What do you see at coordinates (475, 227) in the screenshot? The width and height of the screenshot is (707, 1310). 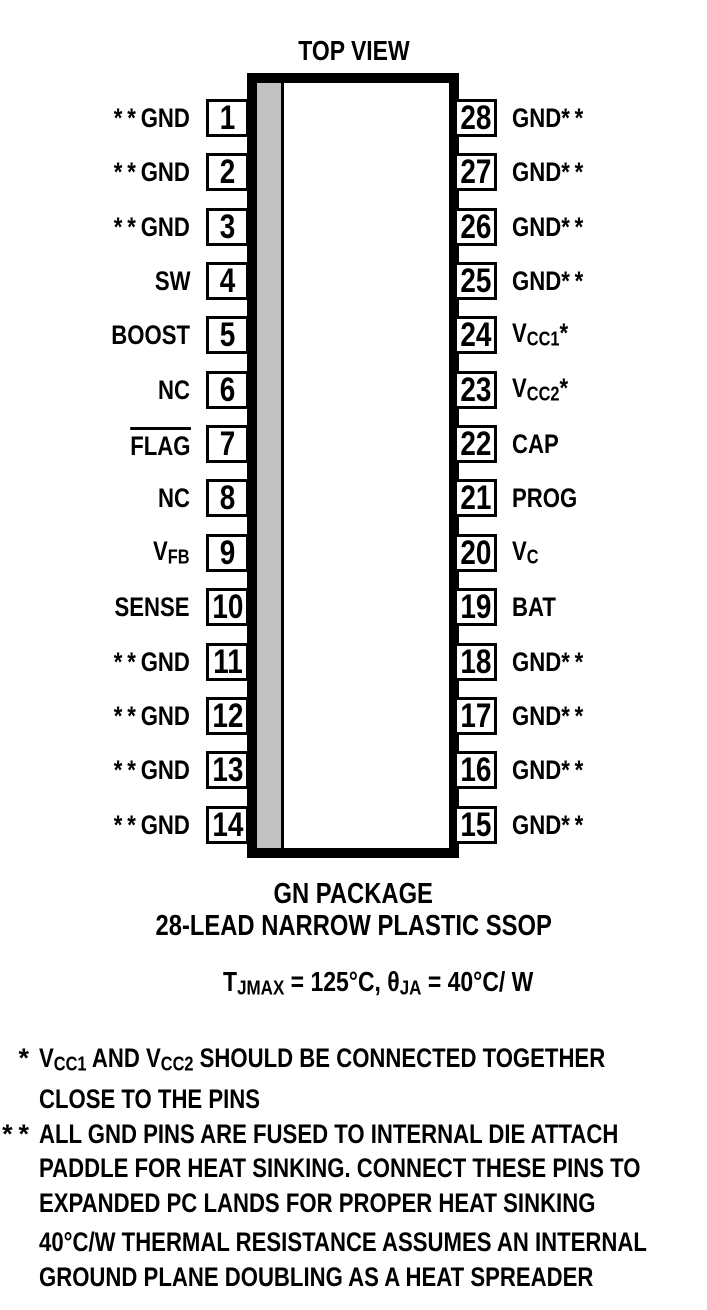 I see `pin-26-box: 26` at bounding box center [475, 227].